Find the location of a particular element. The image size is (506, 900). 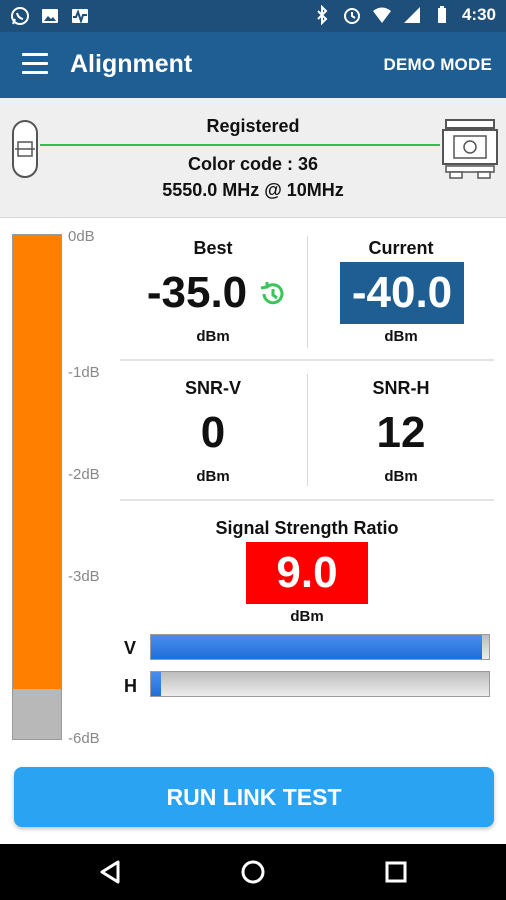

whatsapp-icon is located at coordinates (20, 16).